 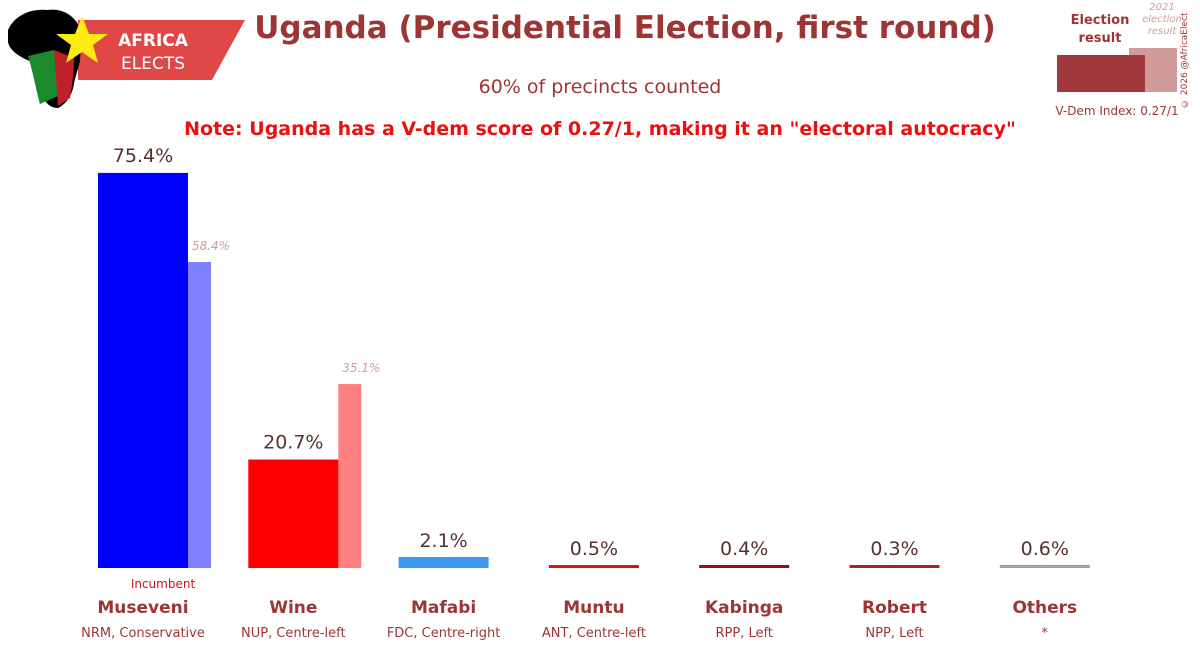 I want to click on previous-value-label: 35.1%, so click(x=361, y=368).